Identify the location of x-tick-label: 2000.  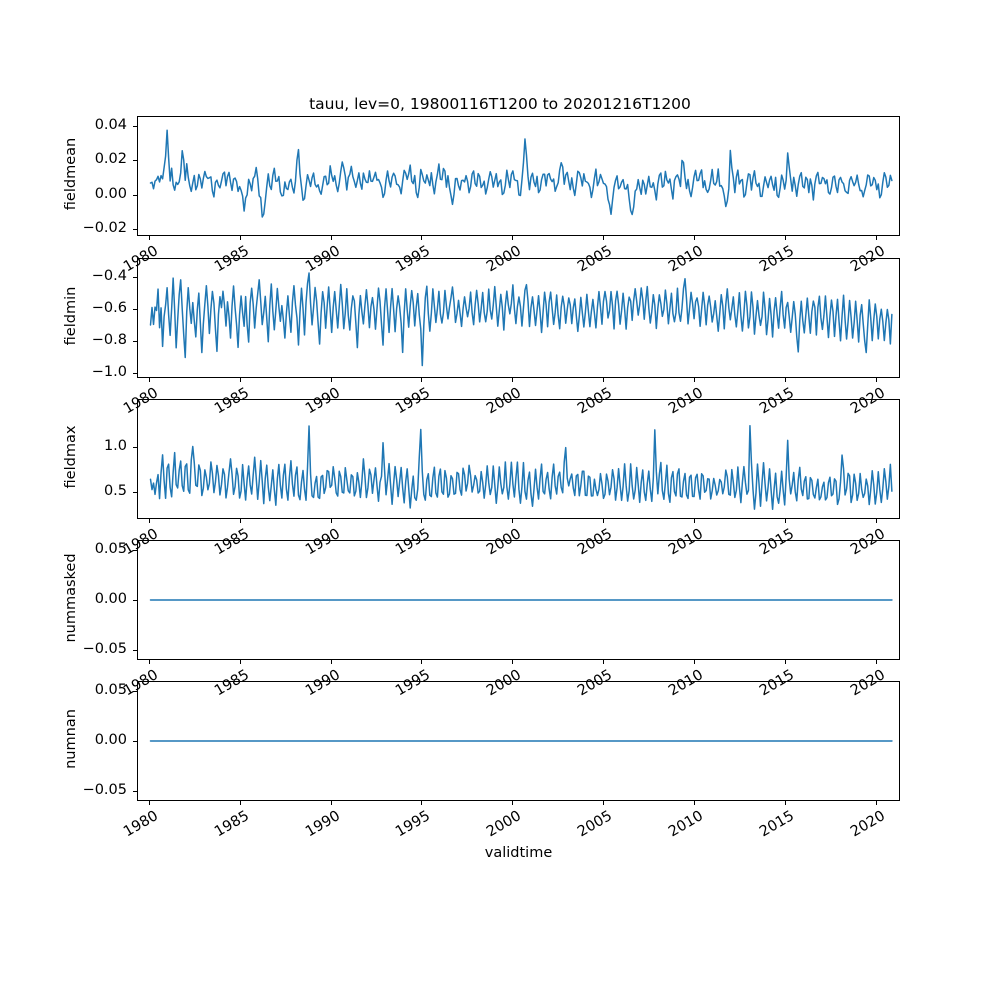
(504, 824).